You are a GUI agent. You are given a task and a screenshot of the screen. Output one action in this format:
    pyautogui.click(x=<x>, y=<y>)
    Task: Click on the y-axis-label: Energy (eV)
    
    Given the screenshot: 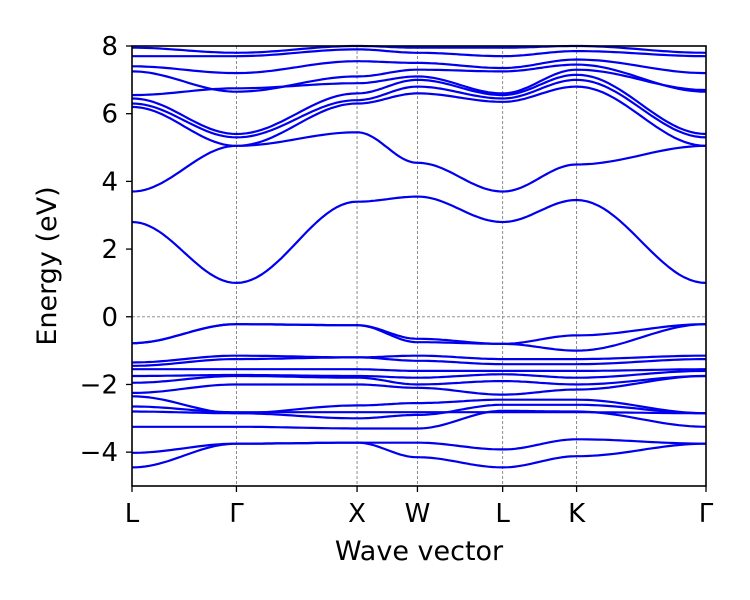 What is the action you would take?
    pyautogui.click(x=47, y=265)
    